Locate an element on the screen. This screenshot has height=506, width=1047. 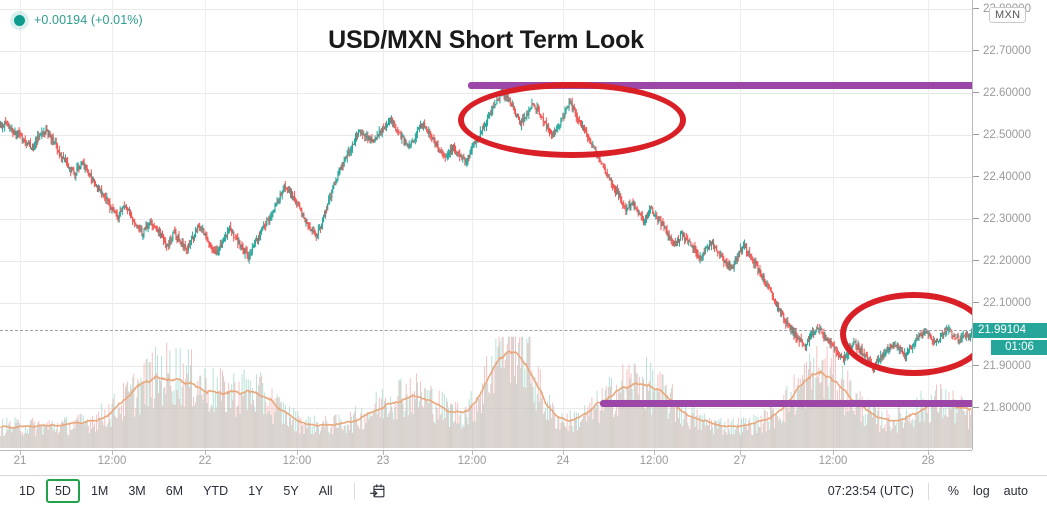
auto-scale-button: auto is located at coordinates (1015, 491).